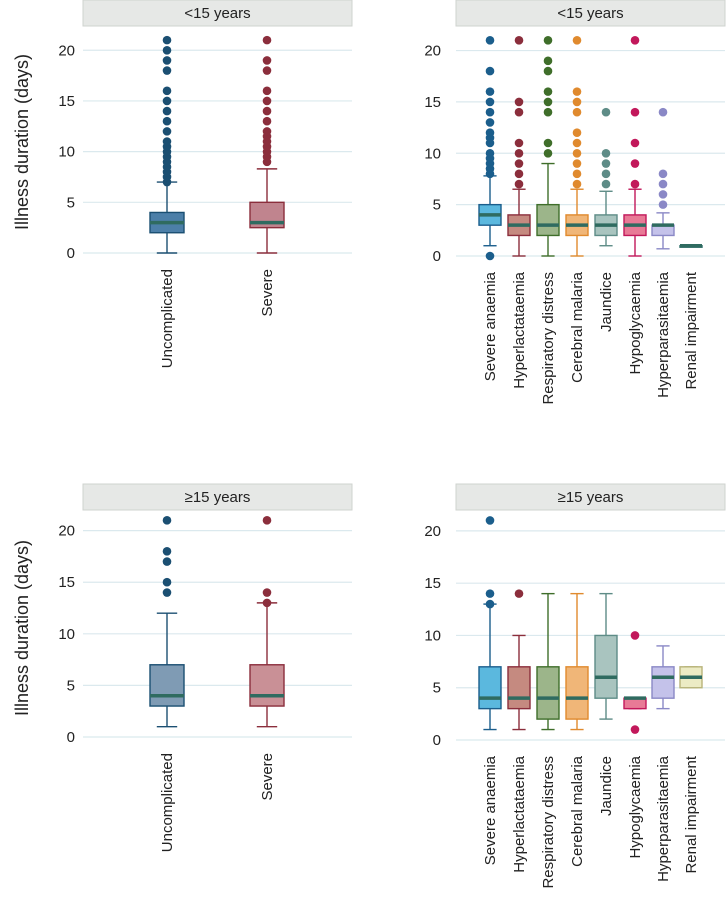 This screenshot has height=914, width=727. Describe the element at coordinates (635, 745) in the screenshot. I see `box-hypoglycaemia: Hypoglycaemia` at that location.